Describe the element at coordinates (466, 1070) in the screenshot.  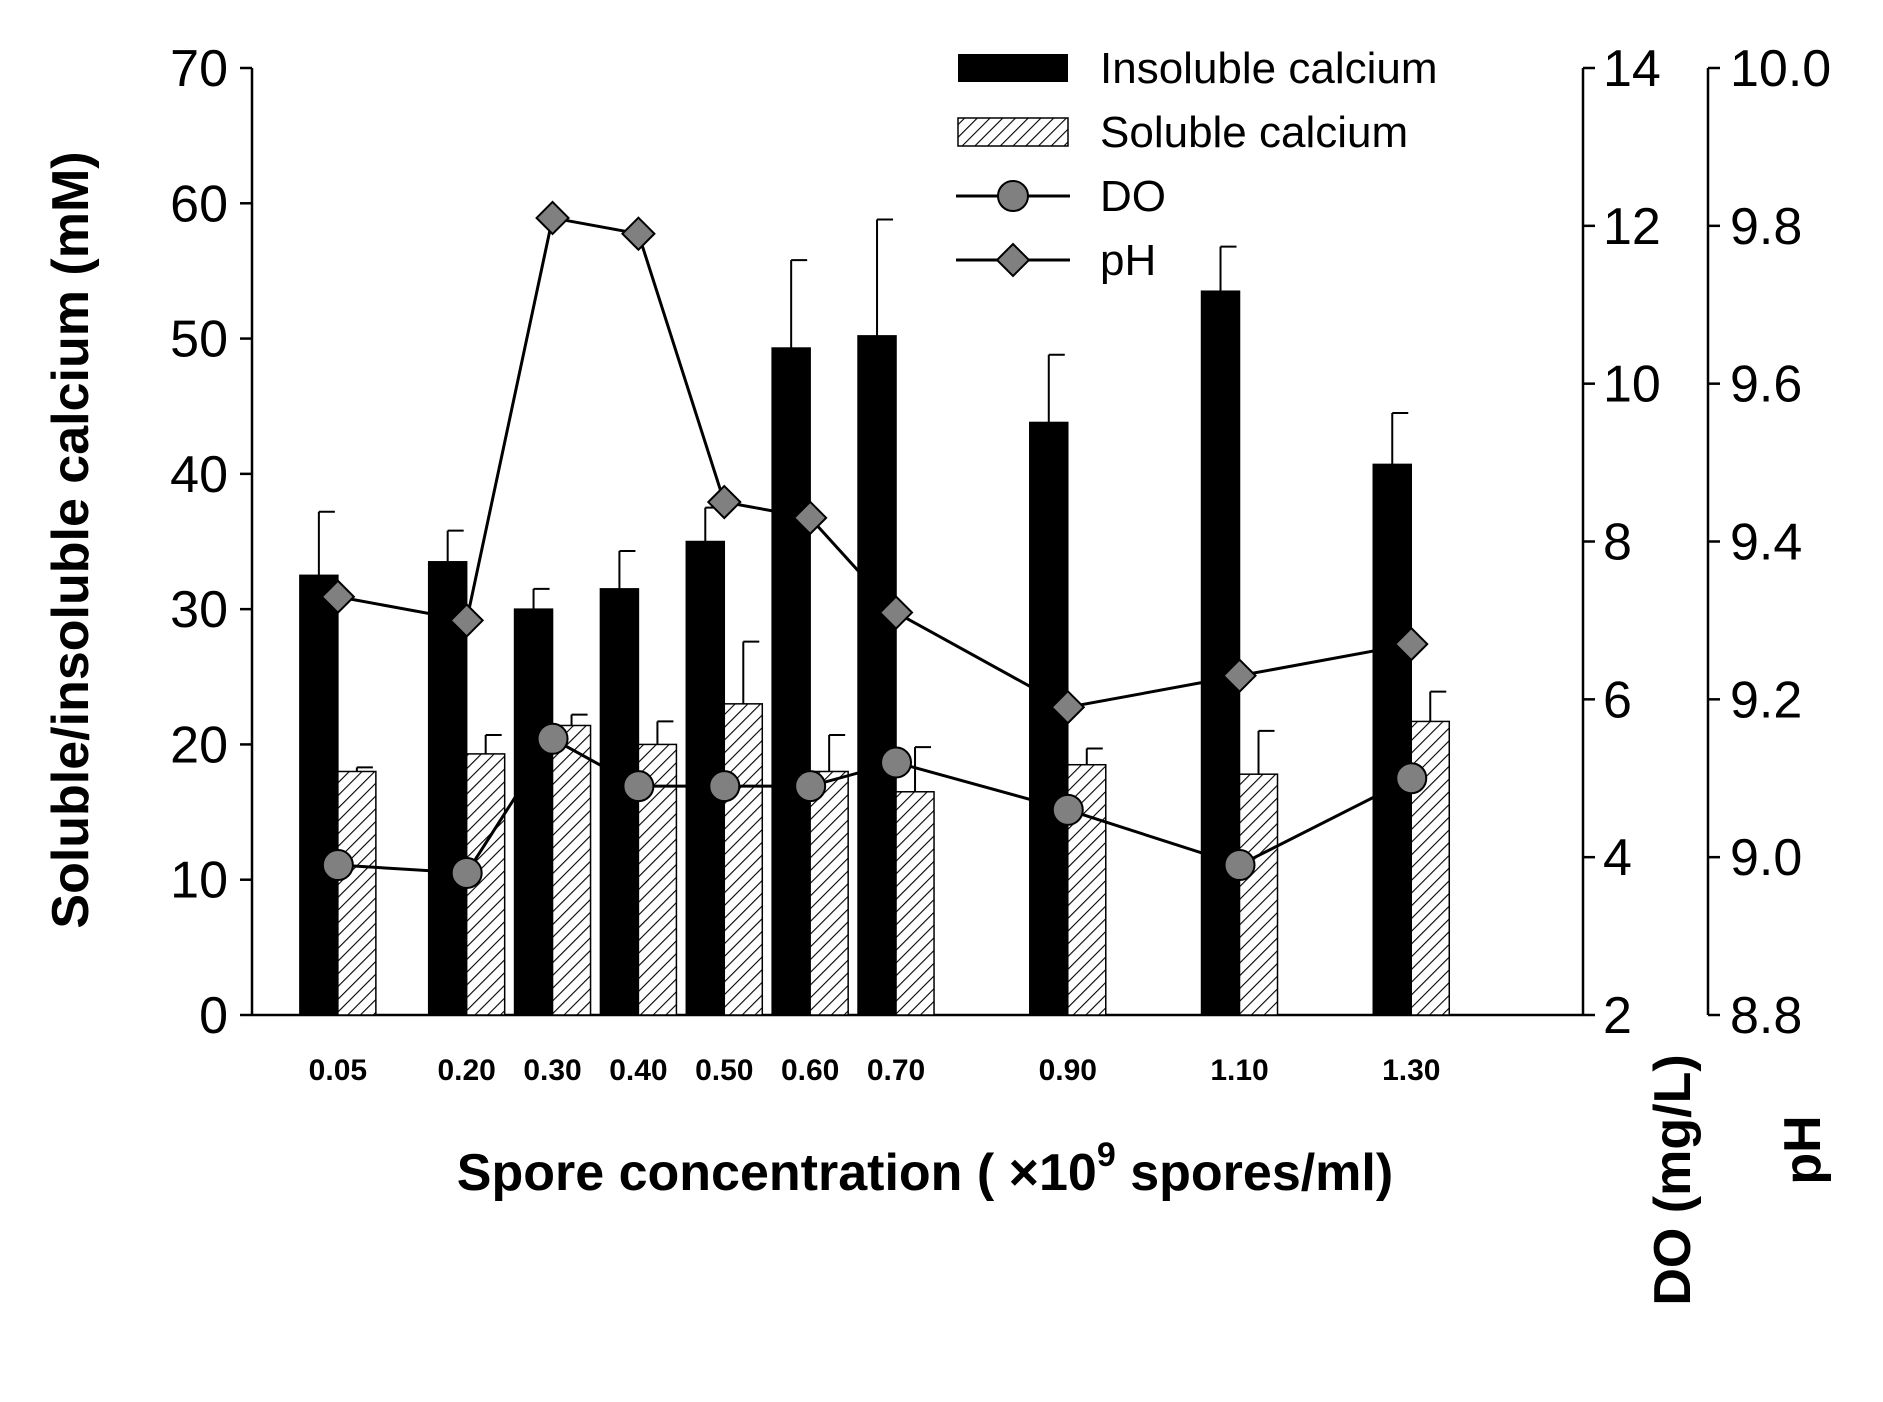
I see `x-tick-label: 0.20` at that location.